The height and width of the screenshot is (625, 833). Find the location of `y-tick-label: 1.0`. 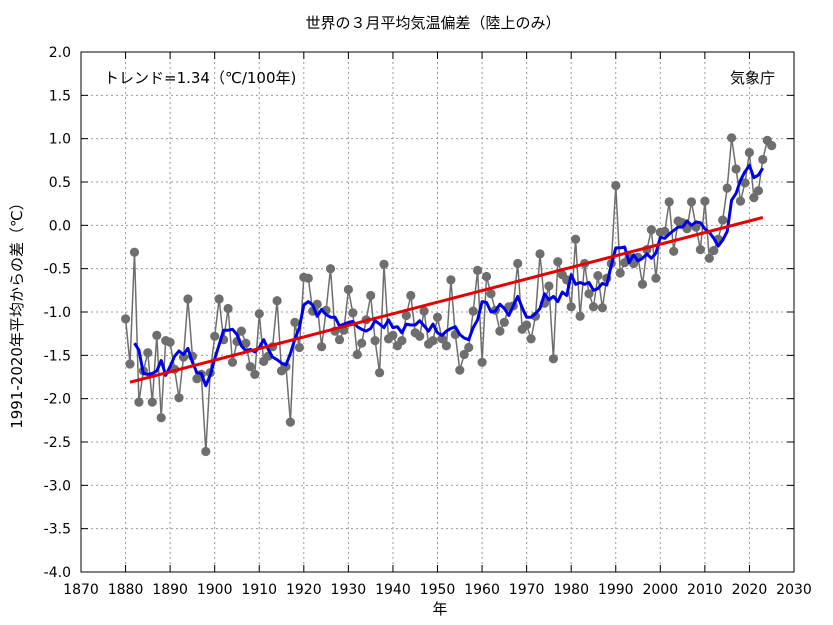

y-tick-label: 1.0 is located at coordinates (60, 140).